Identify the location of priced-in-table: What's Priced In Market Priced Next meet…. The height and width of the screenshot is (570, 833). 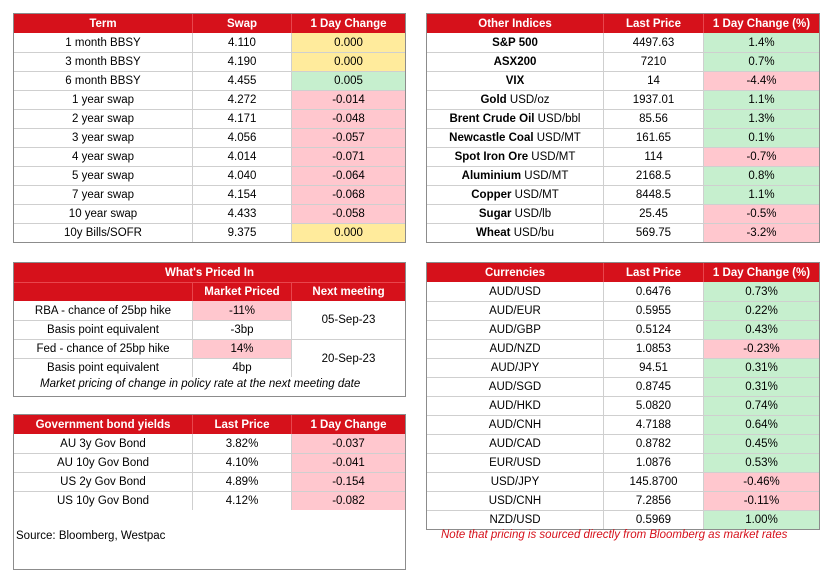
(209, 329).